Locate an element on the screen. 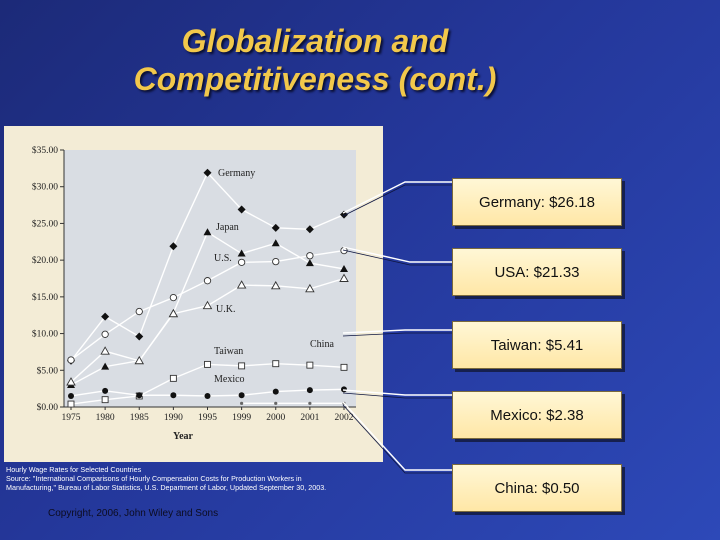 Image resolution: width=720 pixels, height=540 pixels. y-tick-label: $10.00 is located at coordinates (45, 334).